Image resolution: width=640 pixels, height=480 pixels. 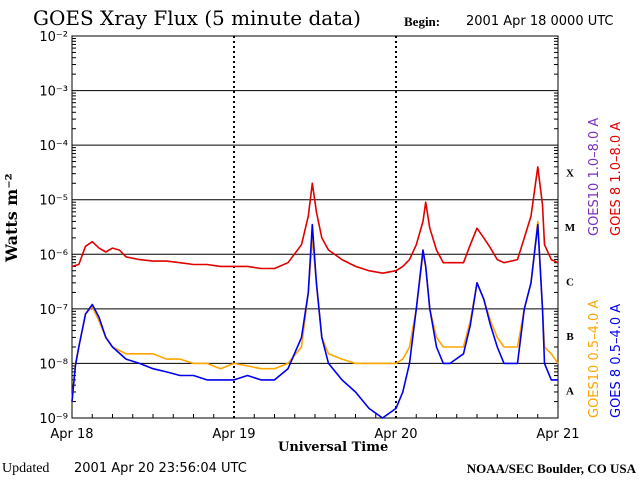 I want to click on begin-value: 2001 Apr 18 0000 UTC, so click(x=540, y=21).